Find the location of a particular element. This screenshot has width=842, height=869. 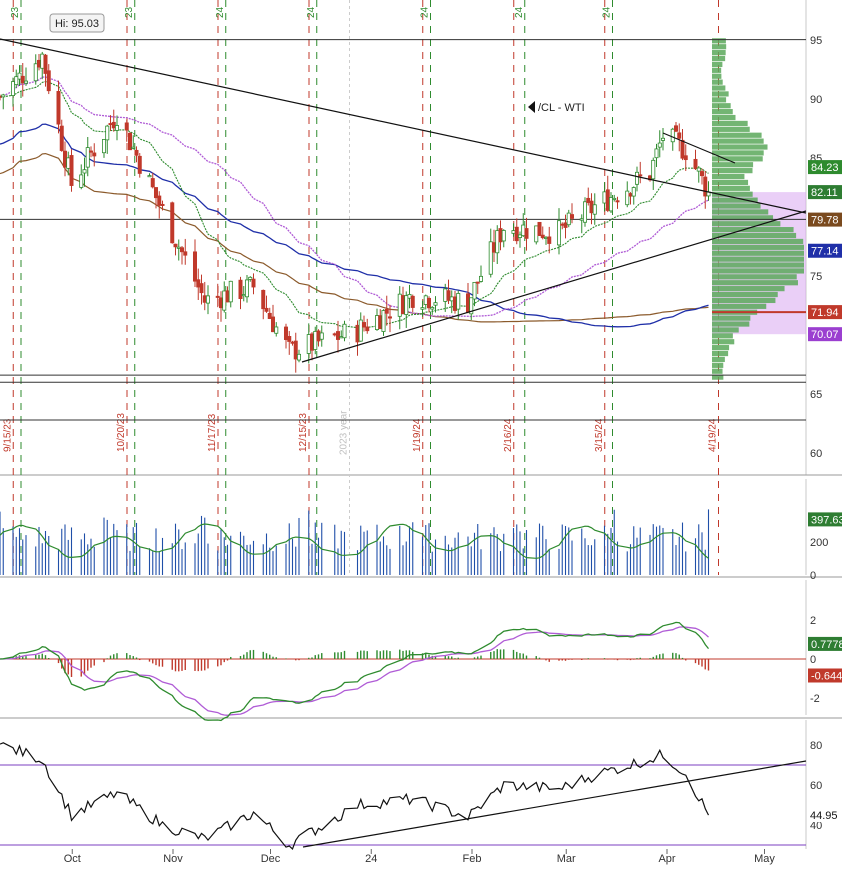

expiry-label: 11/17/23 is located at coordinates (212, 432).